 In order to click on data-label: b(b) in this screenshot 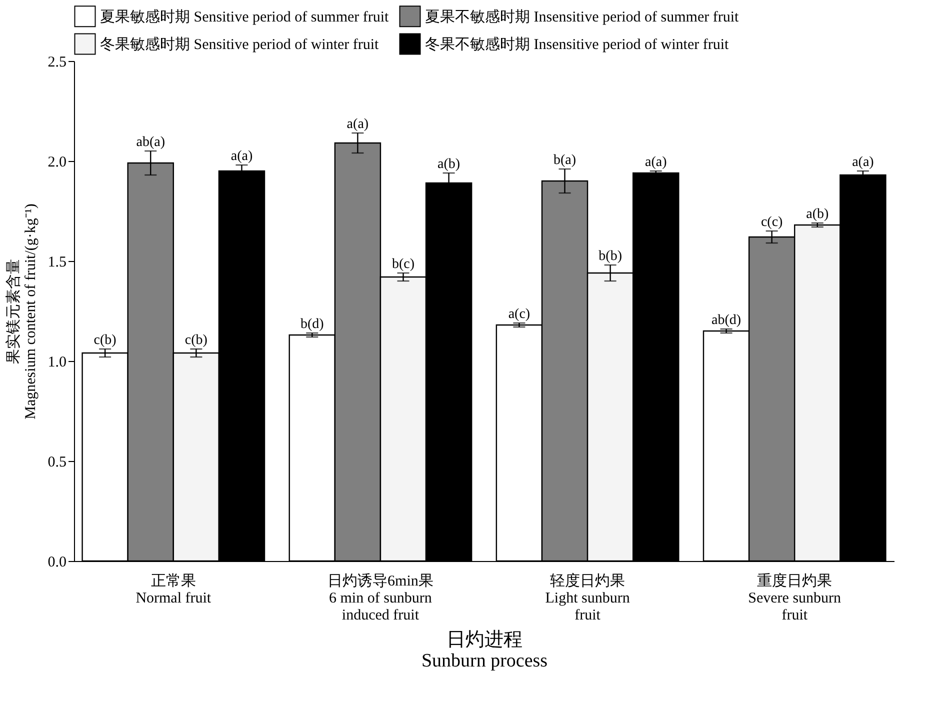, I will do `click(610, 256)`.